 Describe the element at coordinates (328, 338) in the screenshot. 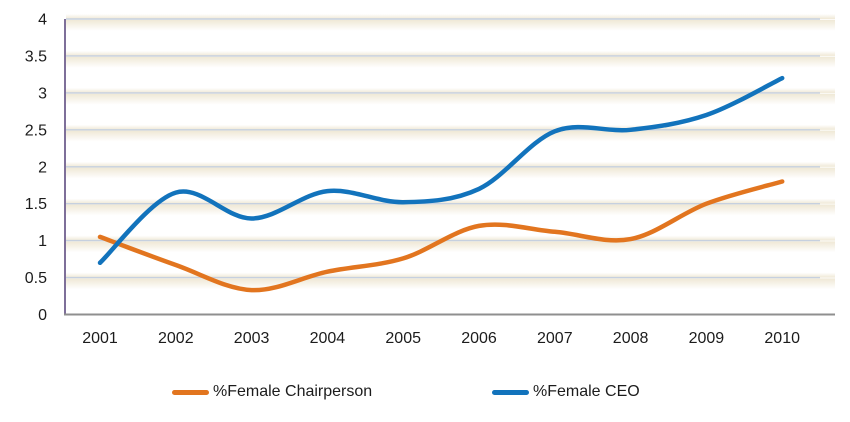

I see `x-tick-label: 2004` at that location.